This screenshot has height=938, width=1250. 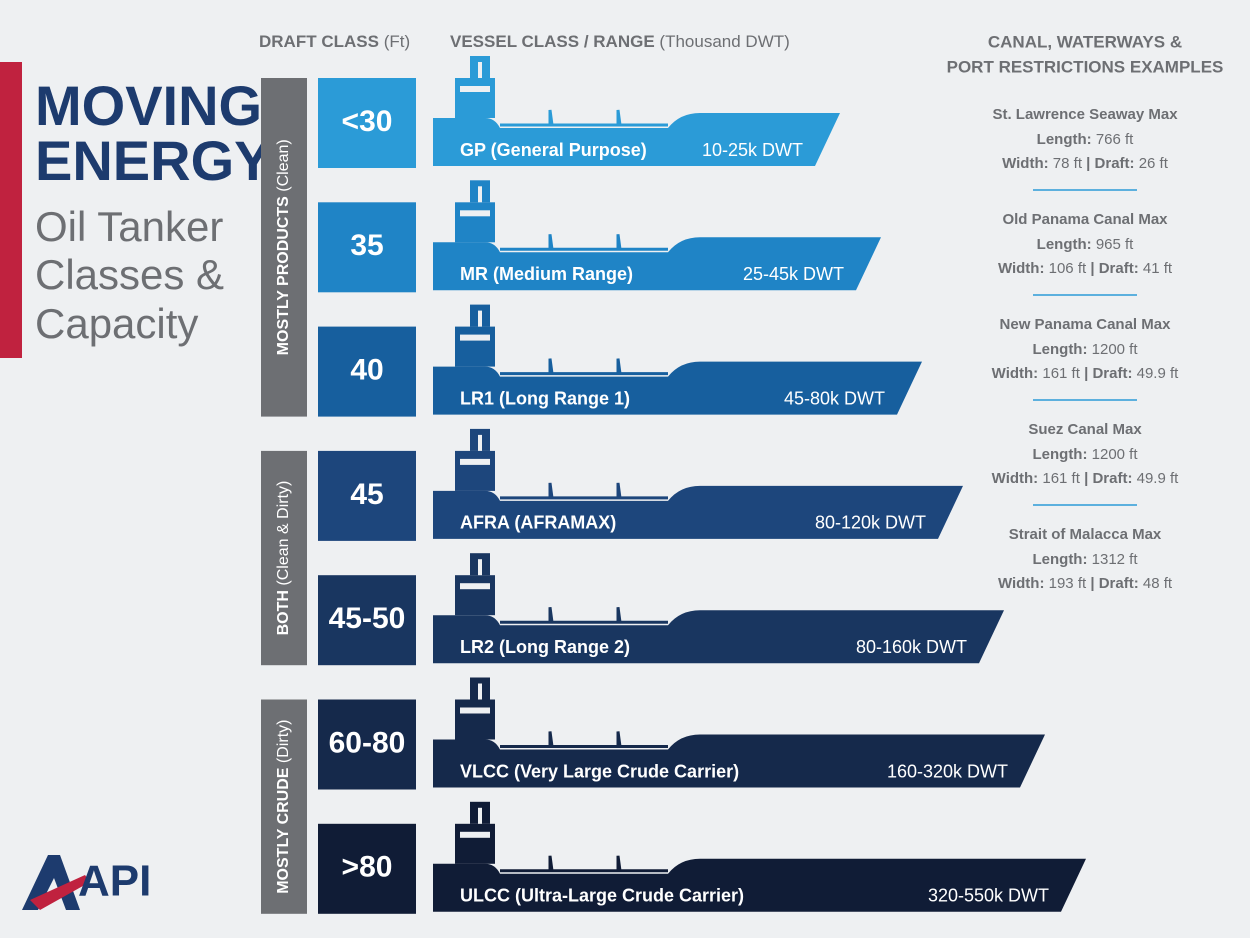 I want to click on header-bold: VESSEL CLASS / RANGE, so click(x=552, y=41).